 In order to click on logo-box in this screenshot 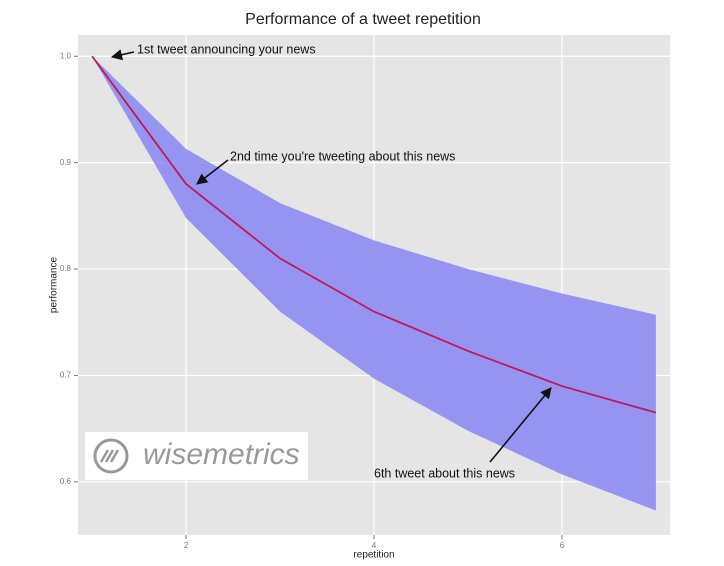, I will do `click(196, 456)`.